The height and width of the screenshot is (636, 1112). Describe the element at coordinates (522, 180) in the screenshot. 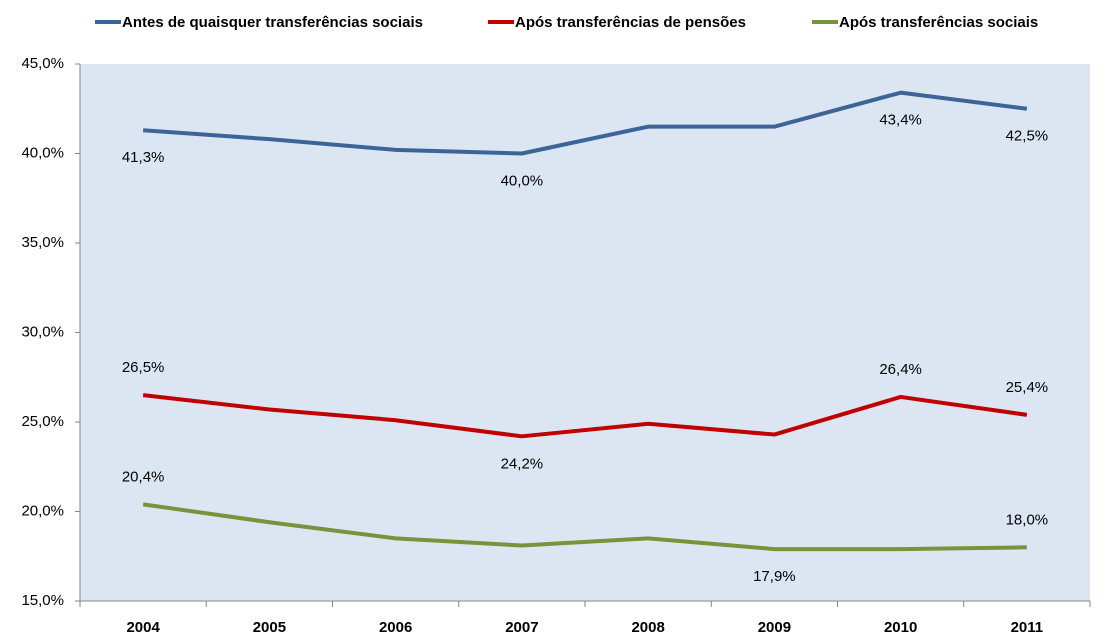

I see `data-label: 40,0%` at that location.